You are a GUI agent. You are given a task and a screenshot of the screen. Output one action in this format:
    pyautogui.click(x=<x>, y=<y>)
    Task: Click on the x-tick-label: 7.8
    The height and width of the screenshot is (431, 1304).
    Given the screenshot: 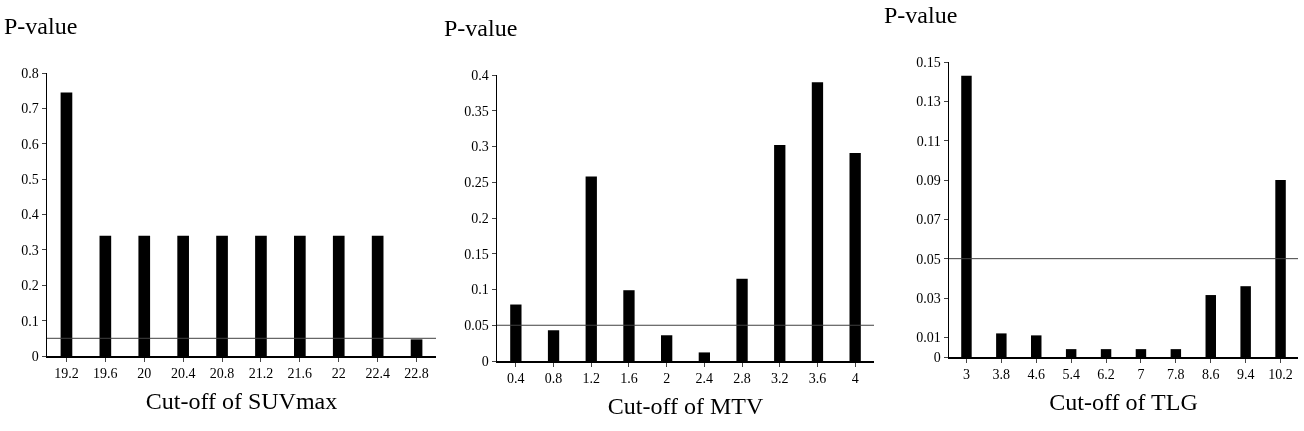 What is the action you would take?
    pyautogui.click(x=1176, y=375)
    